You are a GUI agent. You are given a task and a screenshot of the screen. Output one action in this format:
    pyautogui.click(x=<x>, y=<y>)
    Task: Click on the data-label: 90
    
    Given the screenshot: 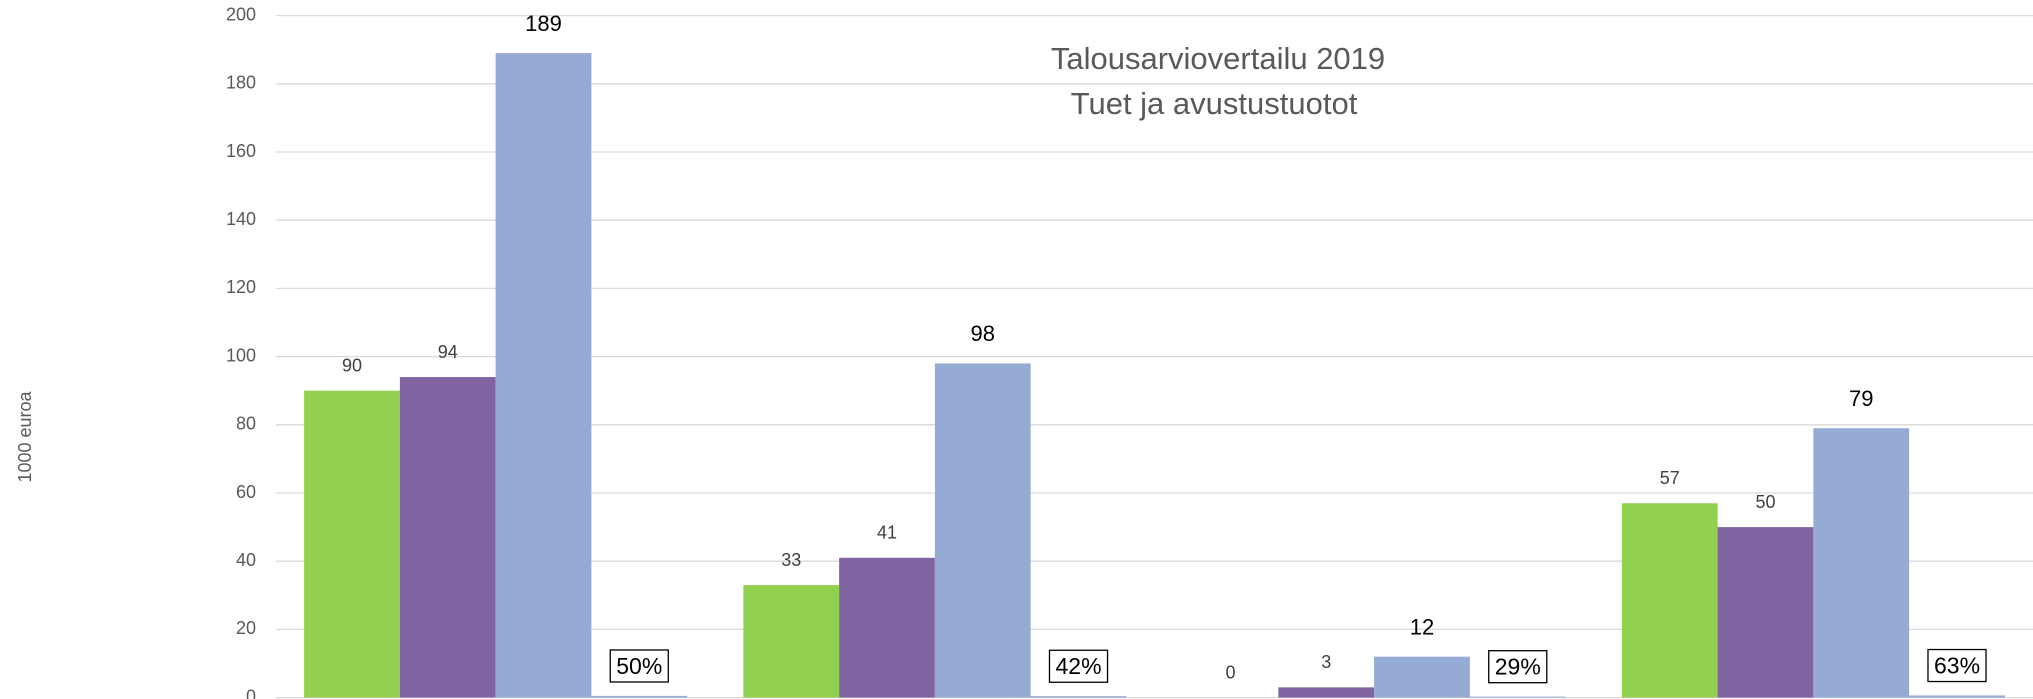 What is the action you would take?
    pyautogui.click(x=352, y=365)
    